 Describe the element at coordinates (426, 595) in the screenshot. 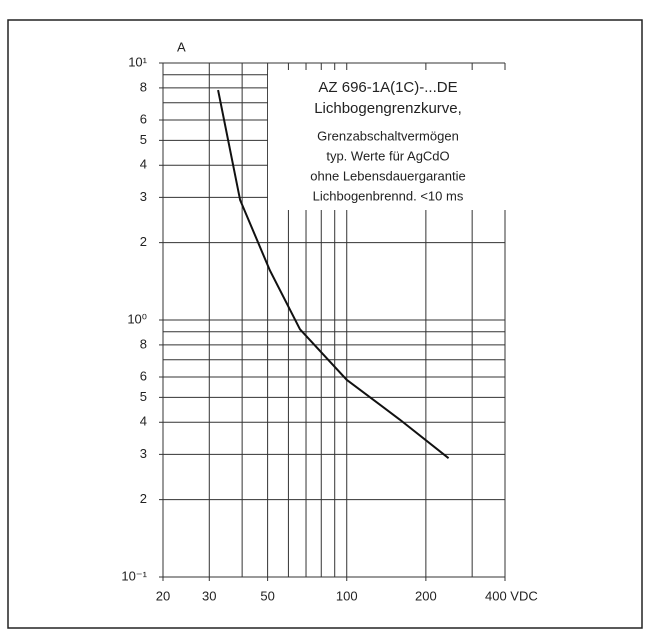

I see `x-tick-label: 200` at that location.